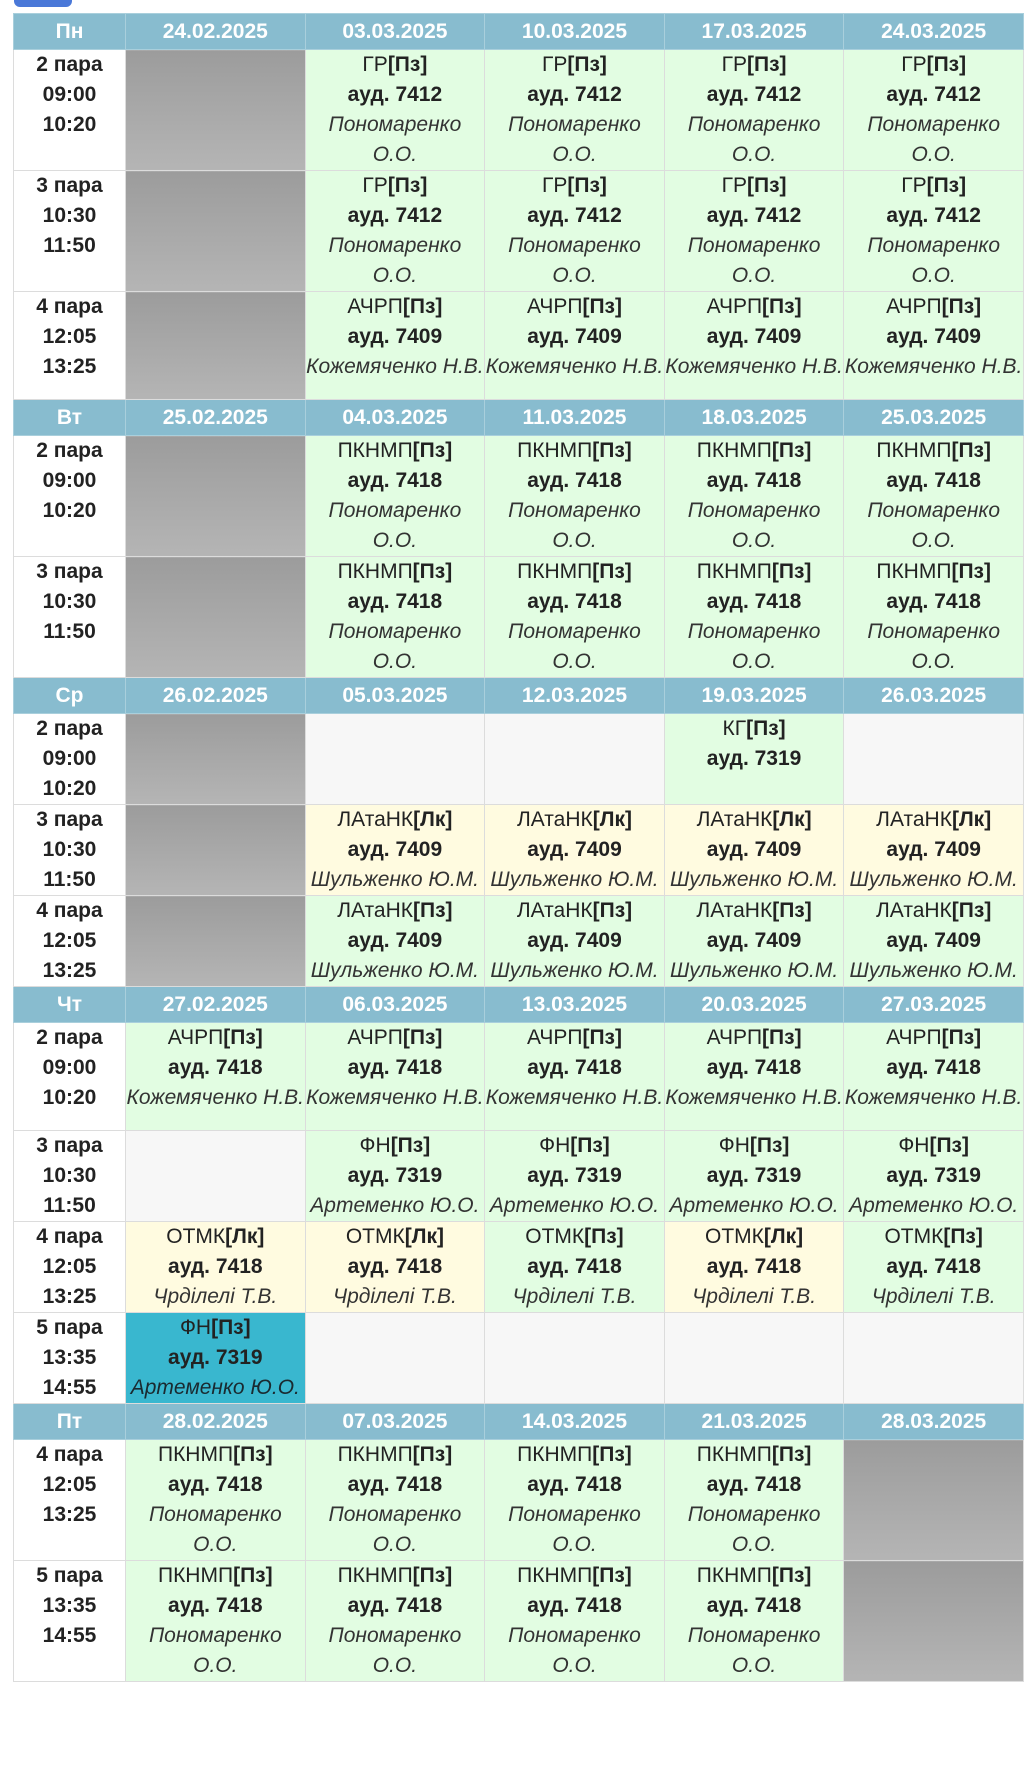 The width and height of the screenshot is (1036, 1775). I want to click on subject-line: ОТМК[Пз], so click(575, 1238).